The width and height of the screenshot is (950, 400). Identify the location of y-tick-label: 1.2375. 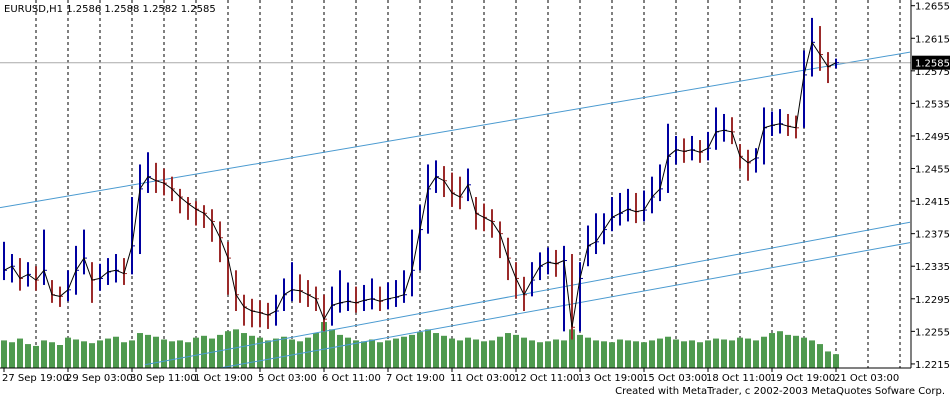
(932, 235).